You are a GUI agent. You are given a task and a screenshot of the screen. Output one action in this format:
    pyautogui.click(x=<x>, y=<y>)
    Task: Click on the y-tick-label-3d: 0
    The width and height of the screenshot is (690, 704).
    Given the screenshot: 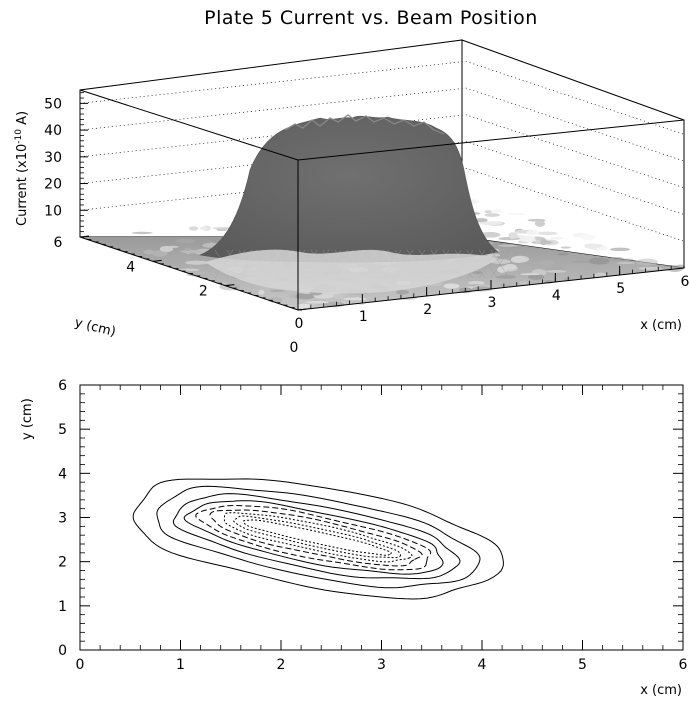 What is the action you would take?
    pyautogui.click(x=294, y=348)
    